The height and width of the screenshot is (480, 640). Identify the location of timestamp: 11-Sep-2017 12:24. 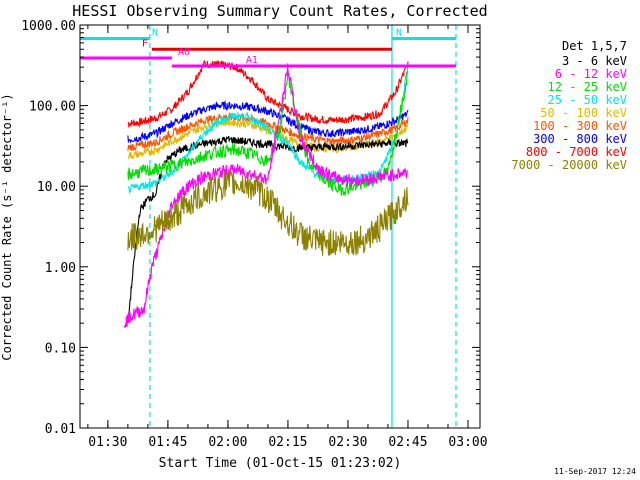
(595, 471).